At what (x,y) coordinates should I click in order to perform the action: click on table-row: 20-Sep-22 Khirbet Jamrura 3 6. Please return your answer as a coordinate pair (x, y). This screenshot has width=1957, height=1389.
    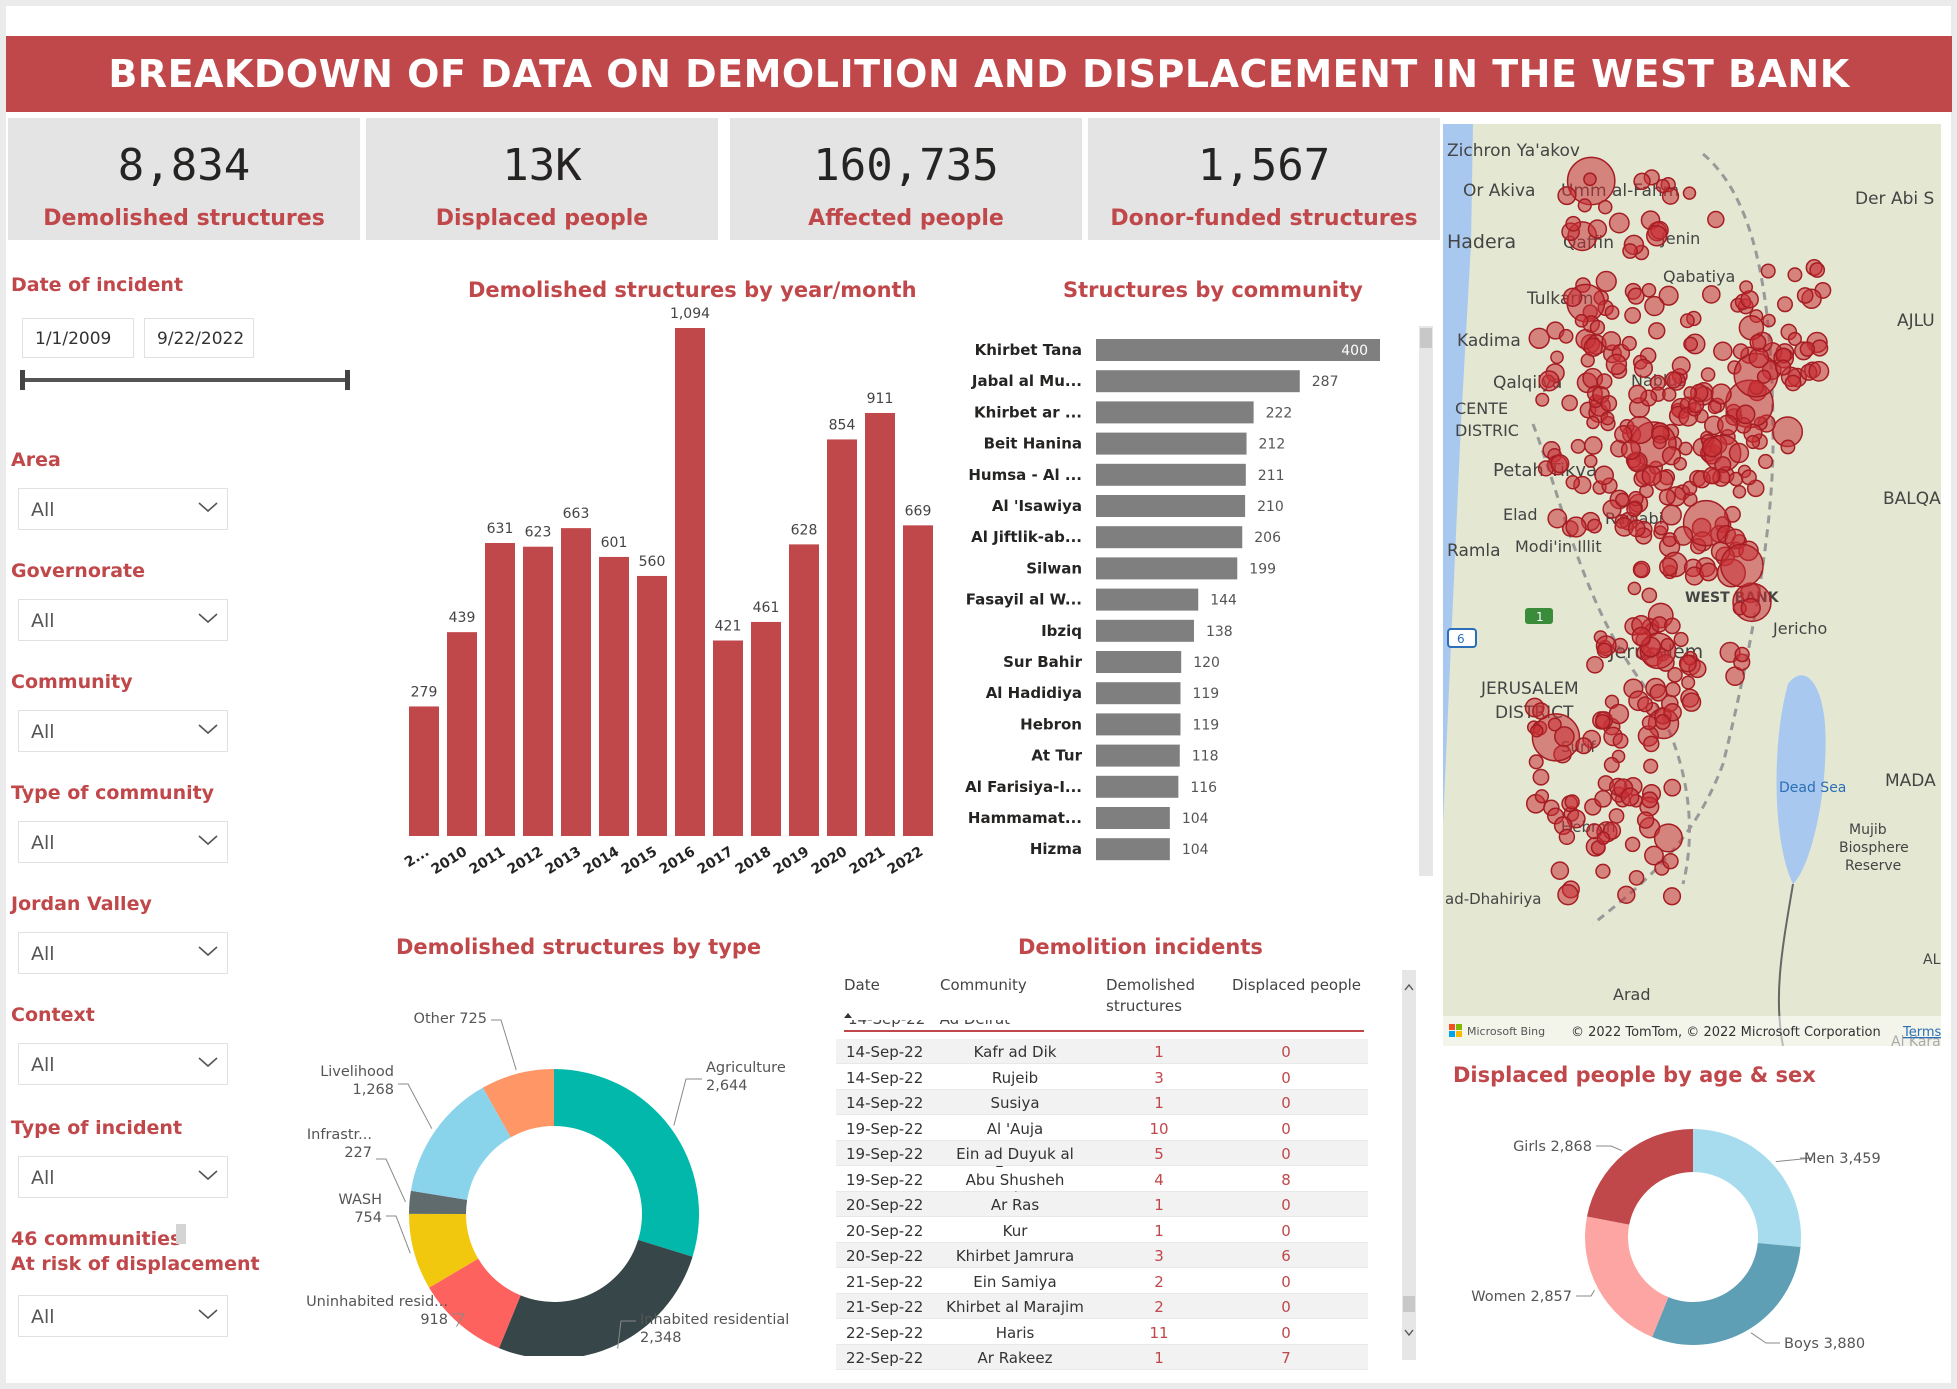
    Looking at the image, I should click on (1102, 1255).